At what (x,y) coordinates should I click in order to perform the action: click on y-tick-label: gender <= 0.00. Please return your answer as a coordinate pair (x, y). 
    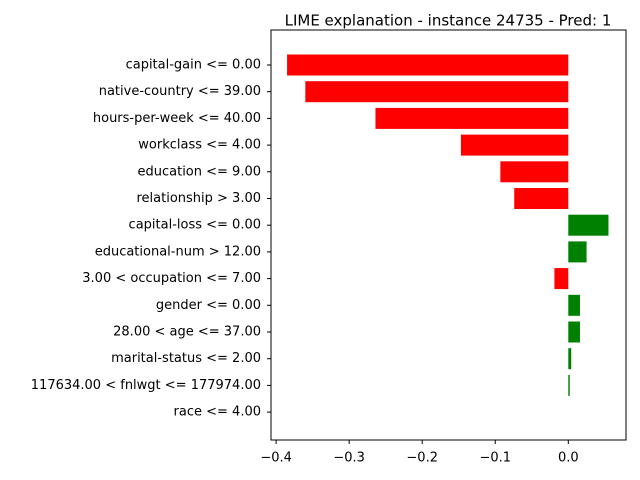
    Looking at the image, I should click on (208, 305).